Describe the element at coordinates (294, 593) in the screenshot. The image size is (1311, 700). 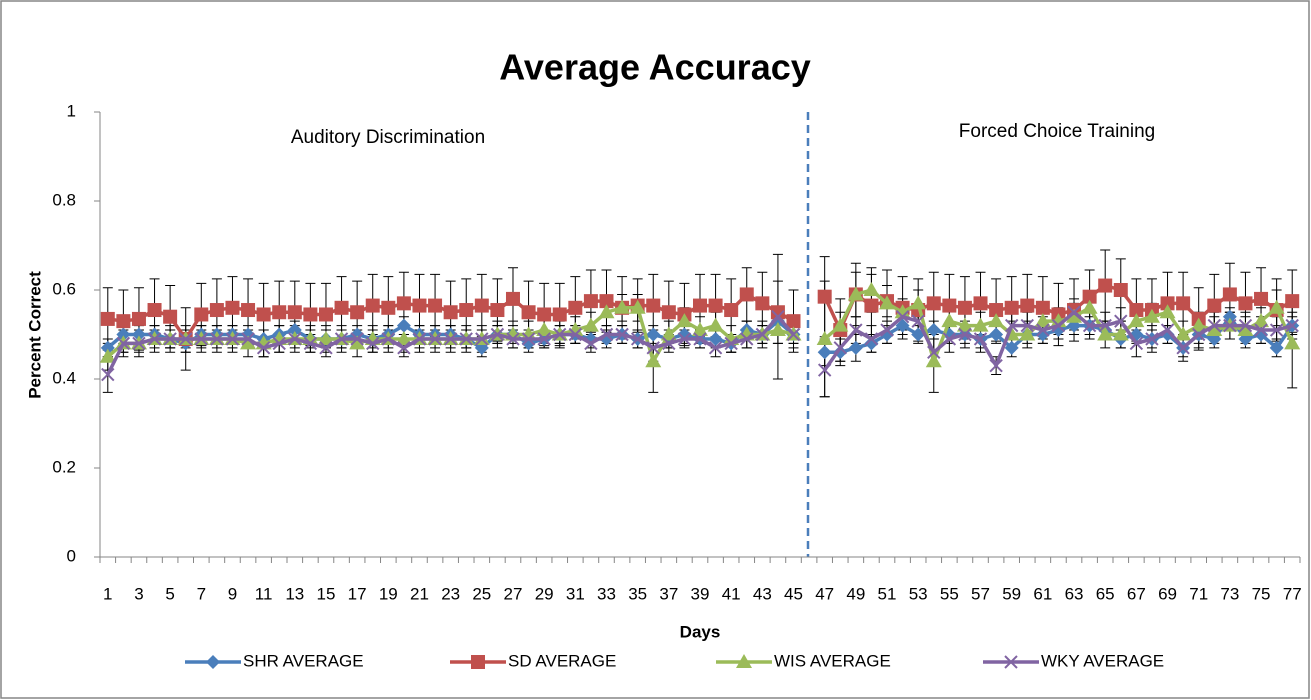
I see `x-tick-label: 13` at that location.